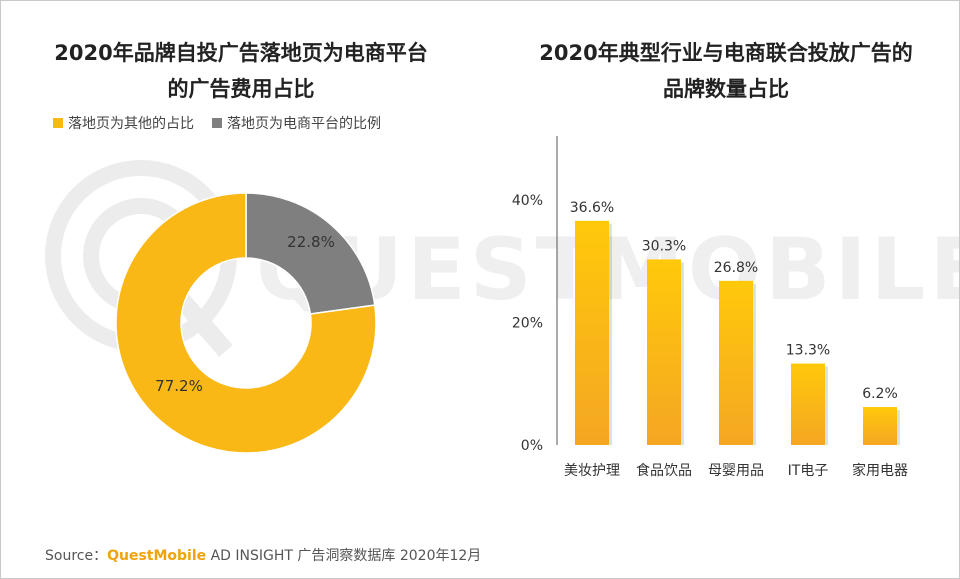 The width and height of the screenshot is (960, 579). I want to click on donut-title-line1: 2020年品牌自投广告落地页为电商平台, so click(241, 53).